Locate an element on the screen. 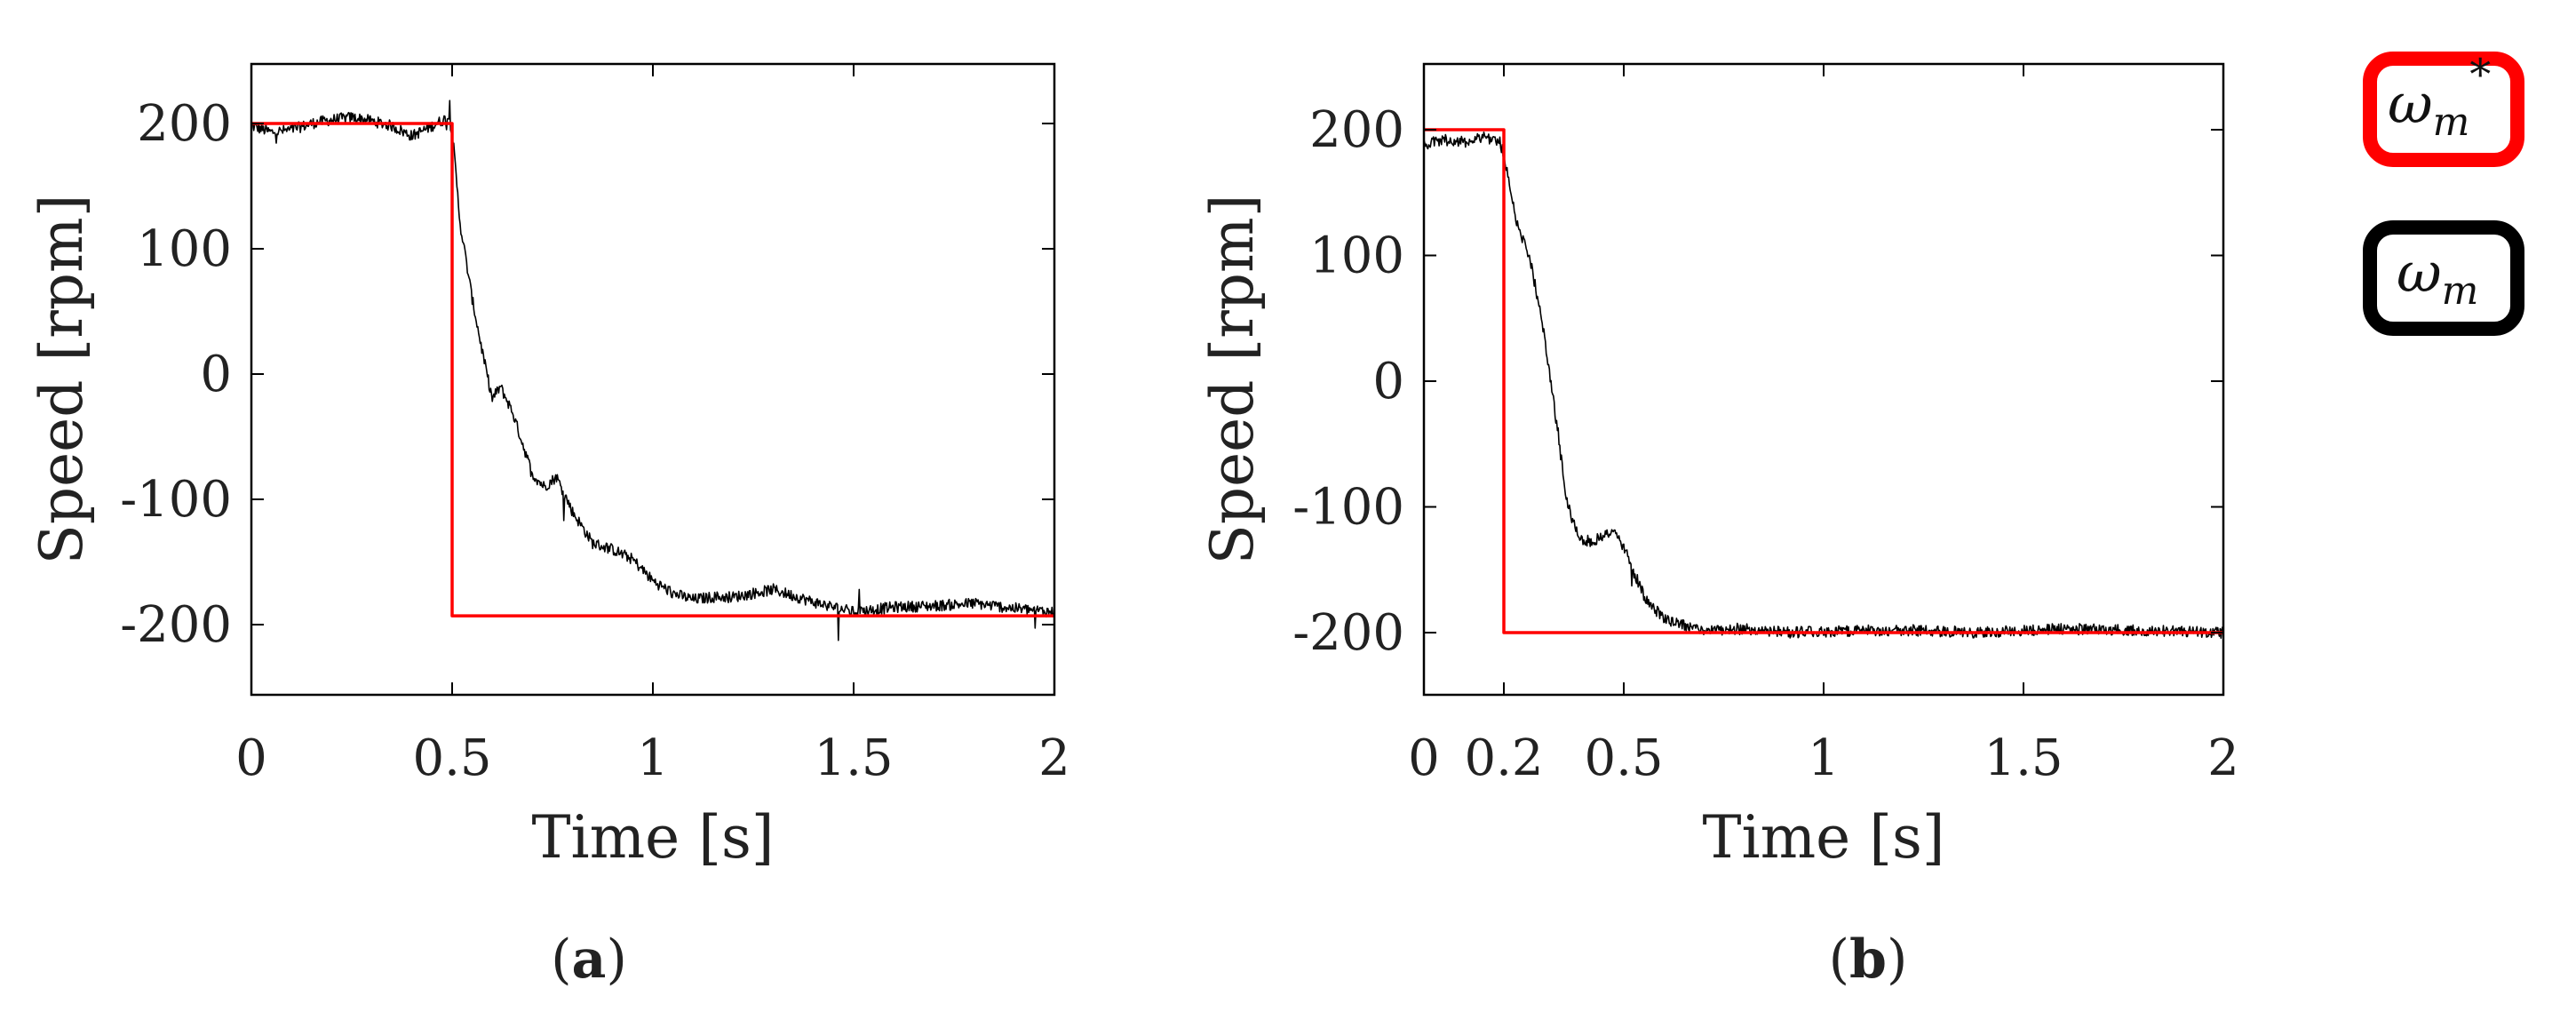  legend-item-measured: ωm is located at coordinates (2443, 278).